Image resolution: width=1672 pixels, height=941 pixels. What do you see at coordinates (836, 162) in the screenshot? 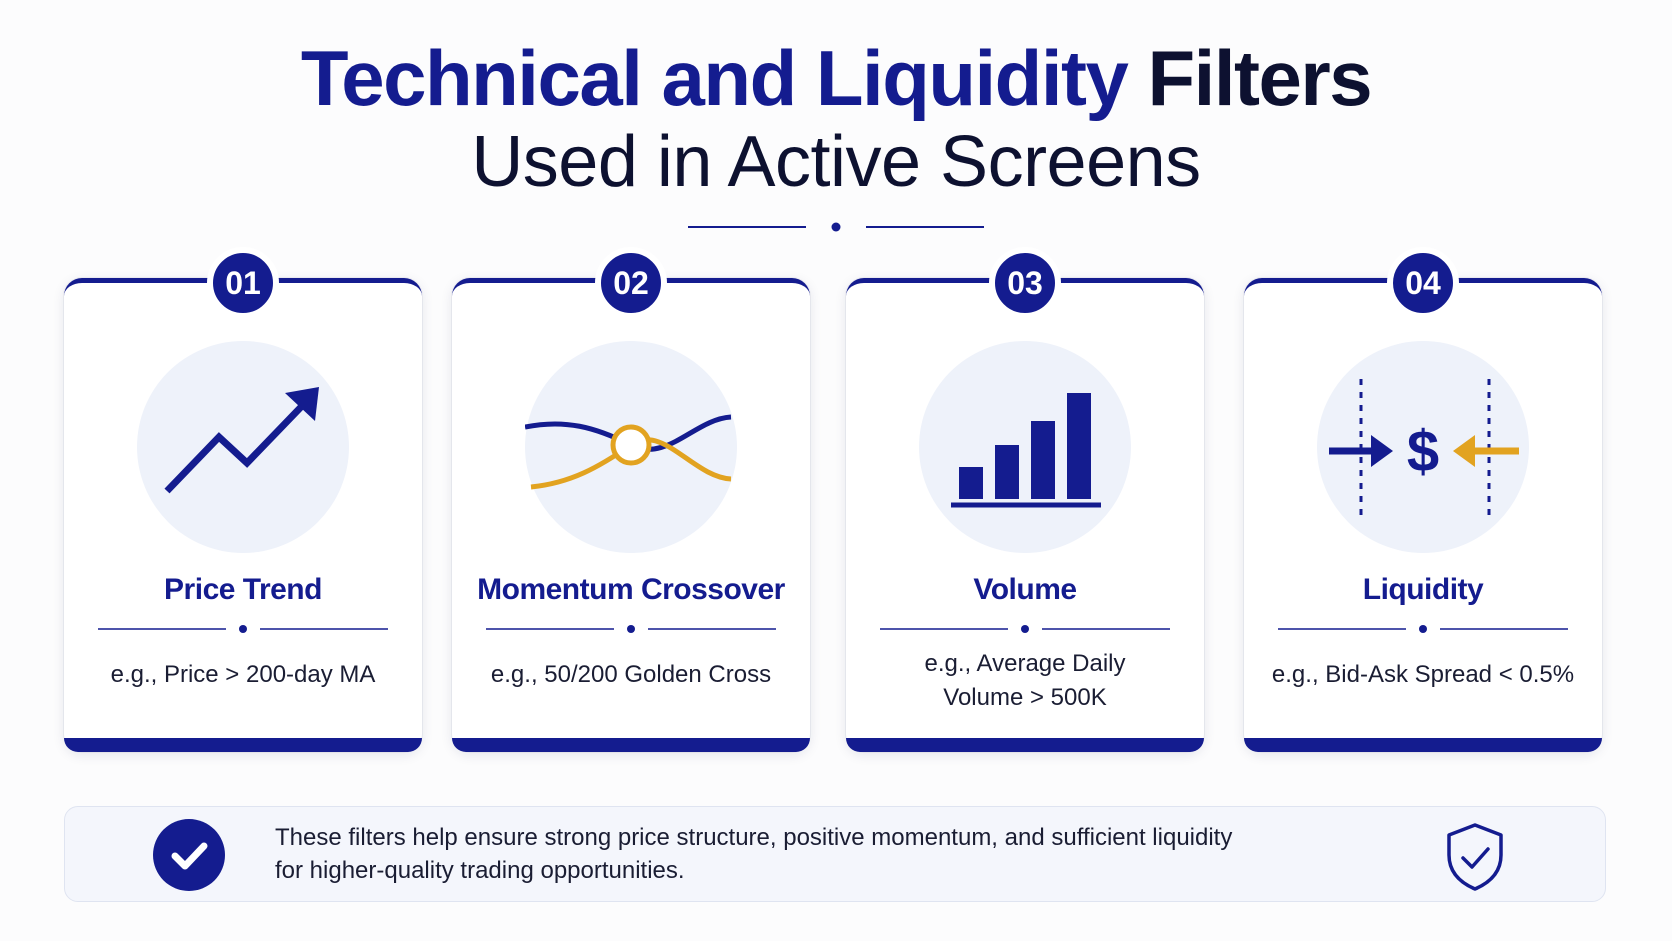
I see `page-subtitle: Used in Active Screens` at bounding box center [836, 162].